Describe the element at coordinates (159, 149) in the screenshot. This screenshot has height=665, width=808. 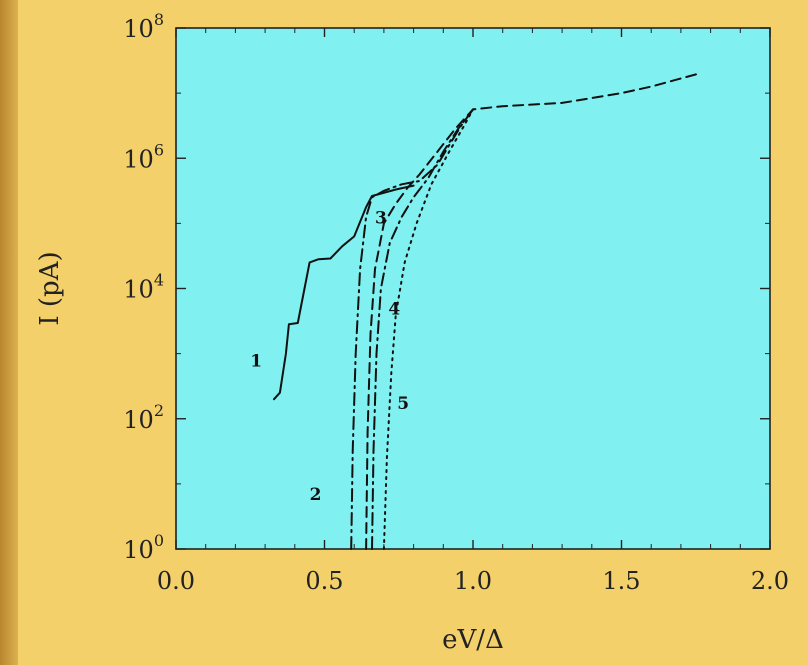
I see `y-tick-exponent: 6` at that location.